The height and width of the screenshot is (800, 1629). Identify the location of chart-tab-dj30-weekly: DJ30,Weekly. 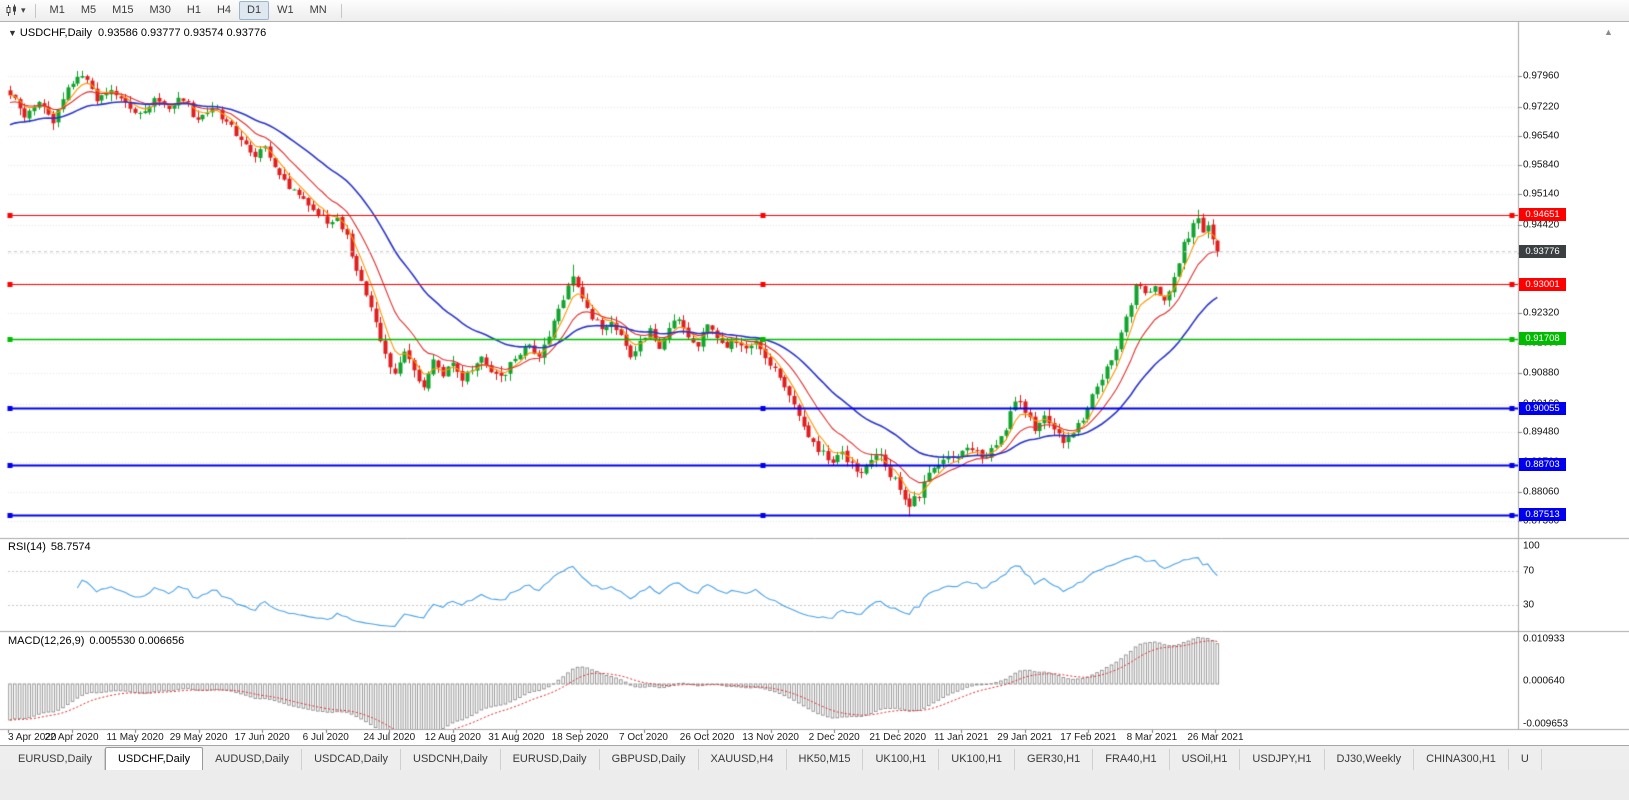
(1370, 759).